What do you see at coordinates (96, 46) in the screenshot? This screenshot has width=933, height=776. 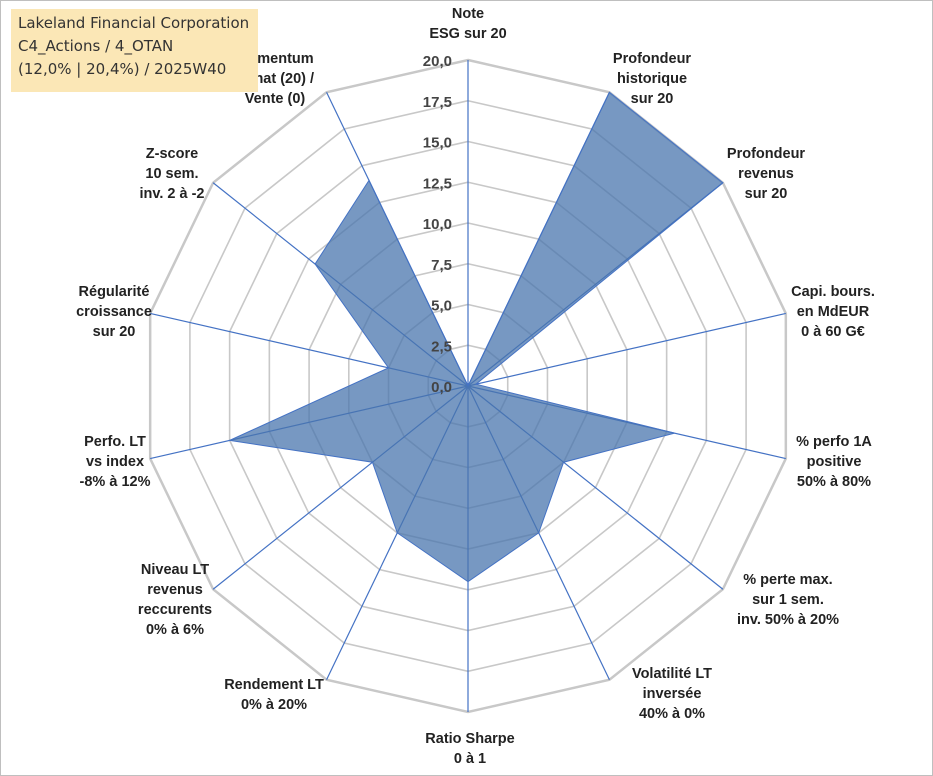 I see `title-line-category: C4_Actions / 4_OTAN` at bounding box center [96, 46].